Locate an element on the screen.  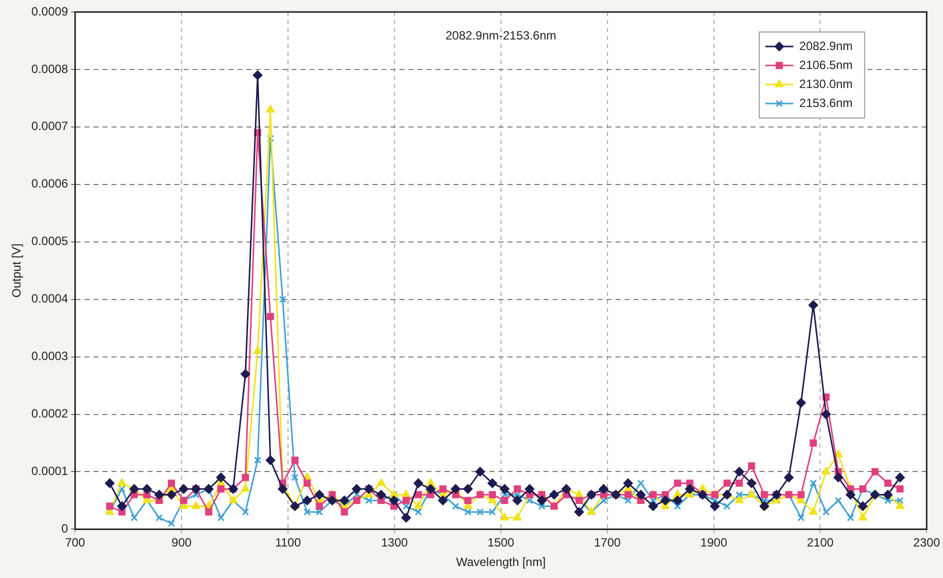
x-tick-label: 1700 is located at coordinates (607, 543).